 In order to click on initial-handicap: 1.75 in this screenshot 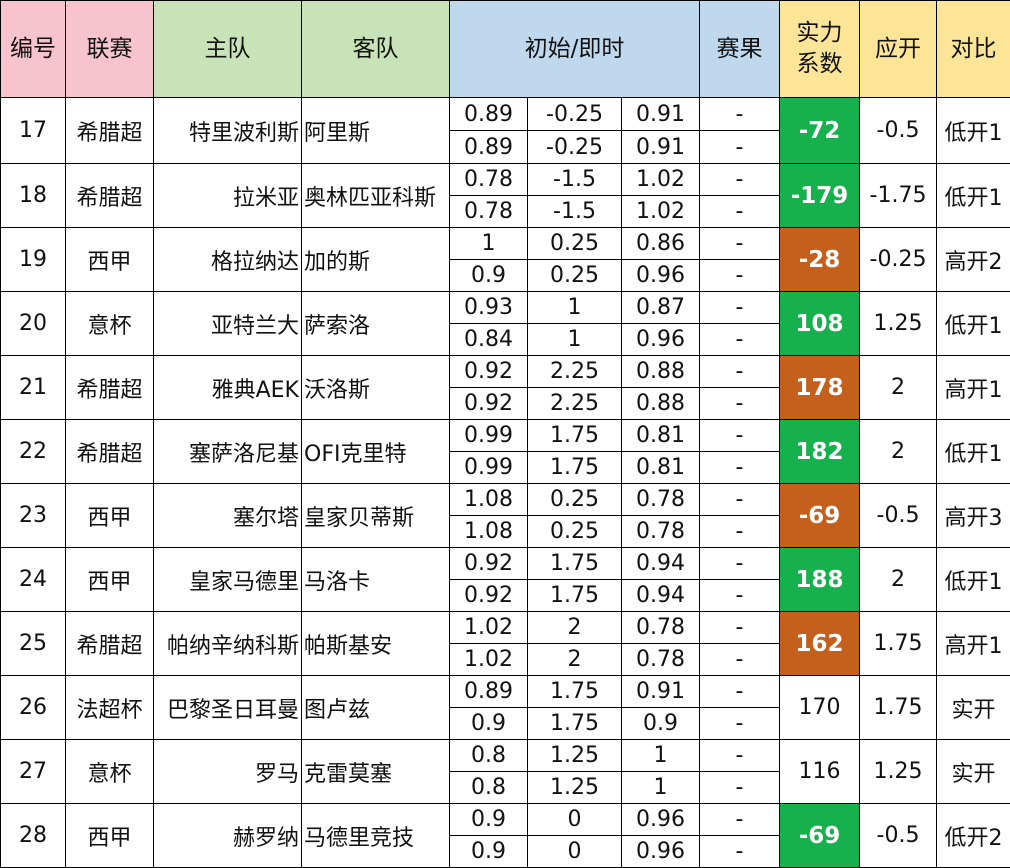, I will do `click(575, 564)`.